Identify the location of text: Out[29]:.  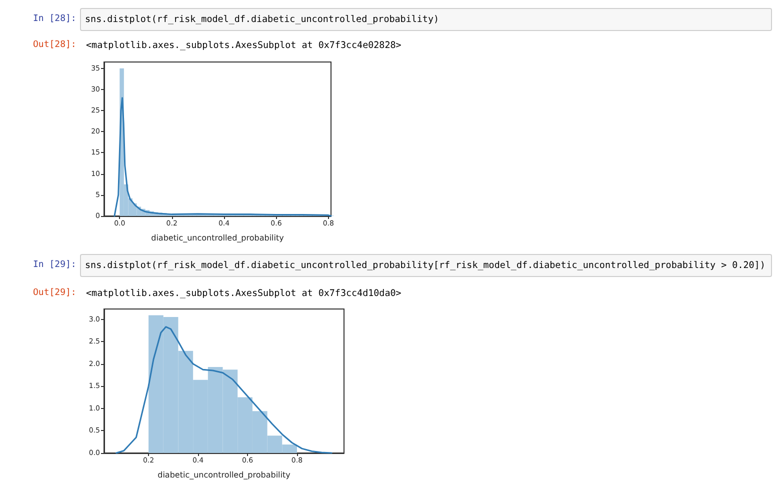
(54, 293).